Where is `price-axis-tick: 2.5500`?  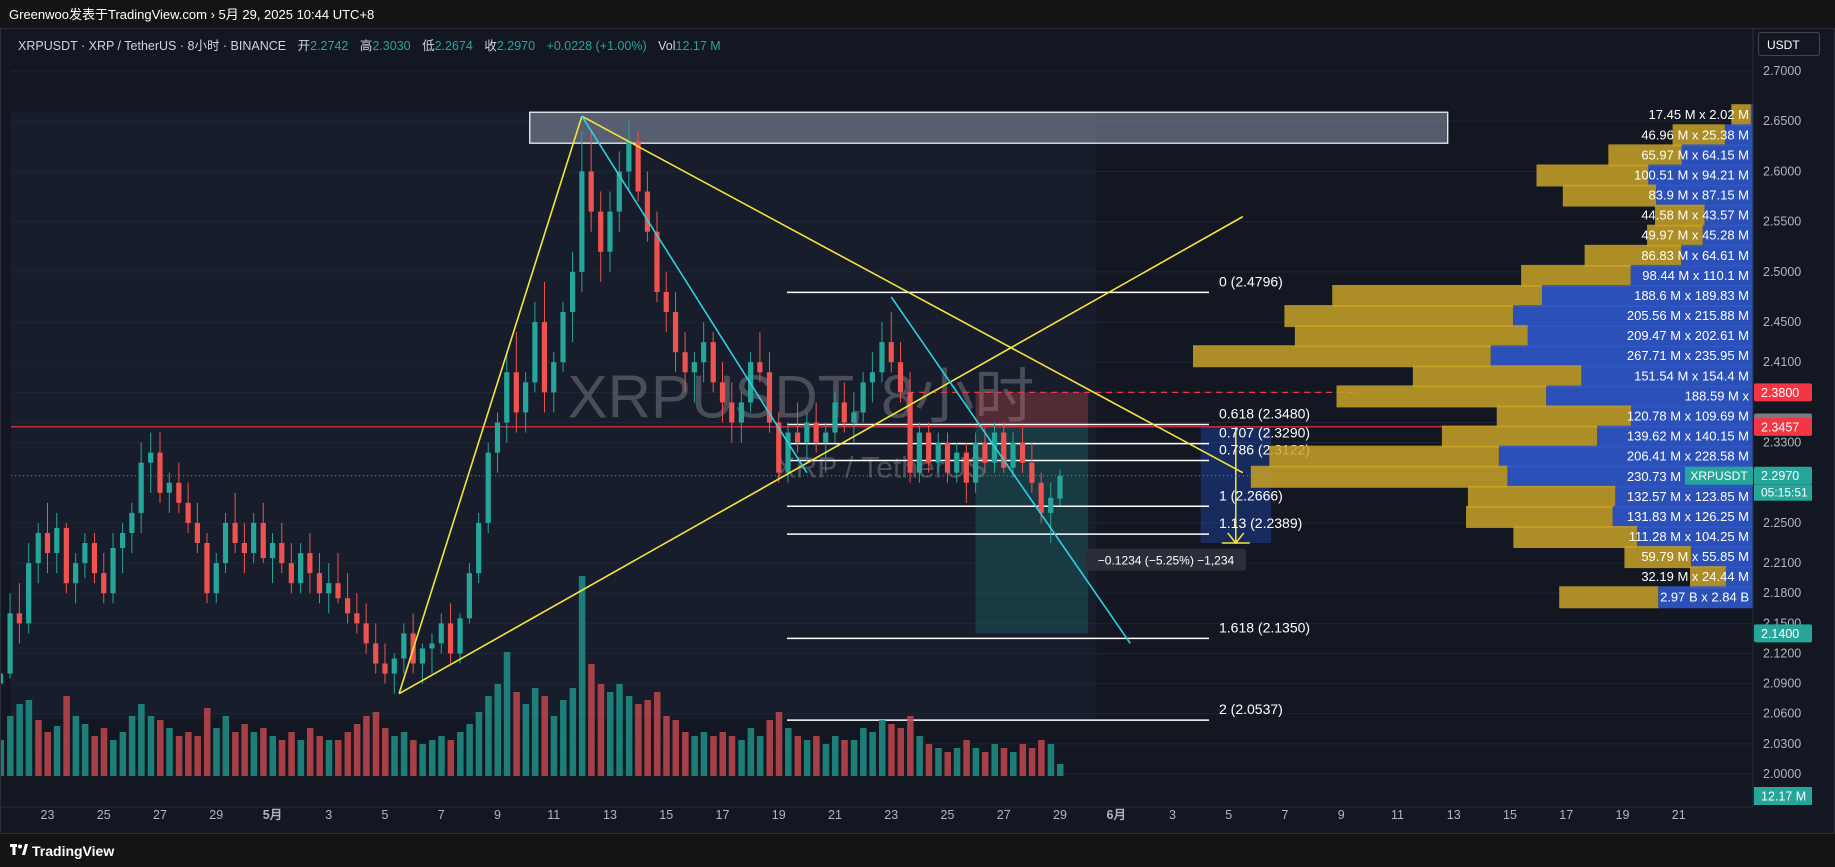 price-axis-tick: 2.5500 is located at coordinates (1782, 222).